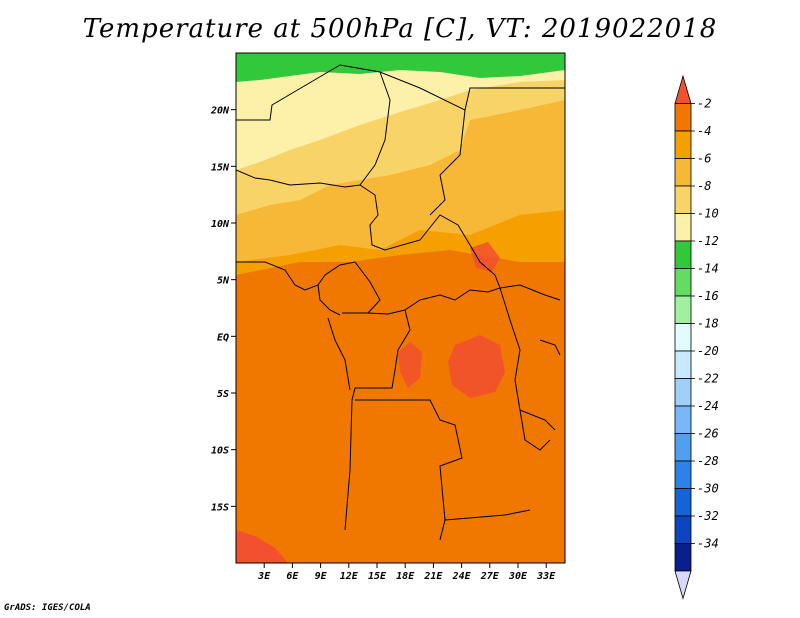  What do you see at coordinates (546, 576) in the screenshot?
I see `x-tick-label: 33E` at bounding box center [546, 576].